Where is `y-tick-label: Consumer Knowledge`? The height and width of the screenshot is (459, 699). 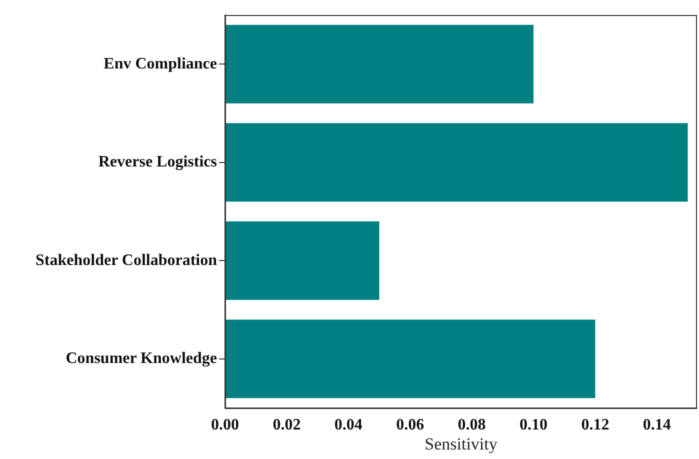
y-tick-label: Consumer Knowledge is located at coordinates (141, 359).